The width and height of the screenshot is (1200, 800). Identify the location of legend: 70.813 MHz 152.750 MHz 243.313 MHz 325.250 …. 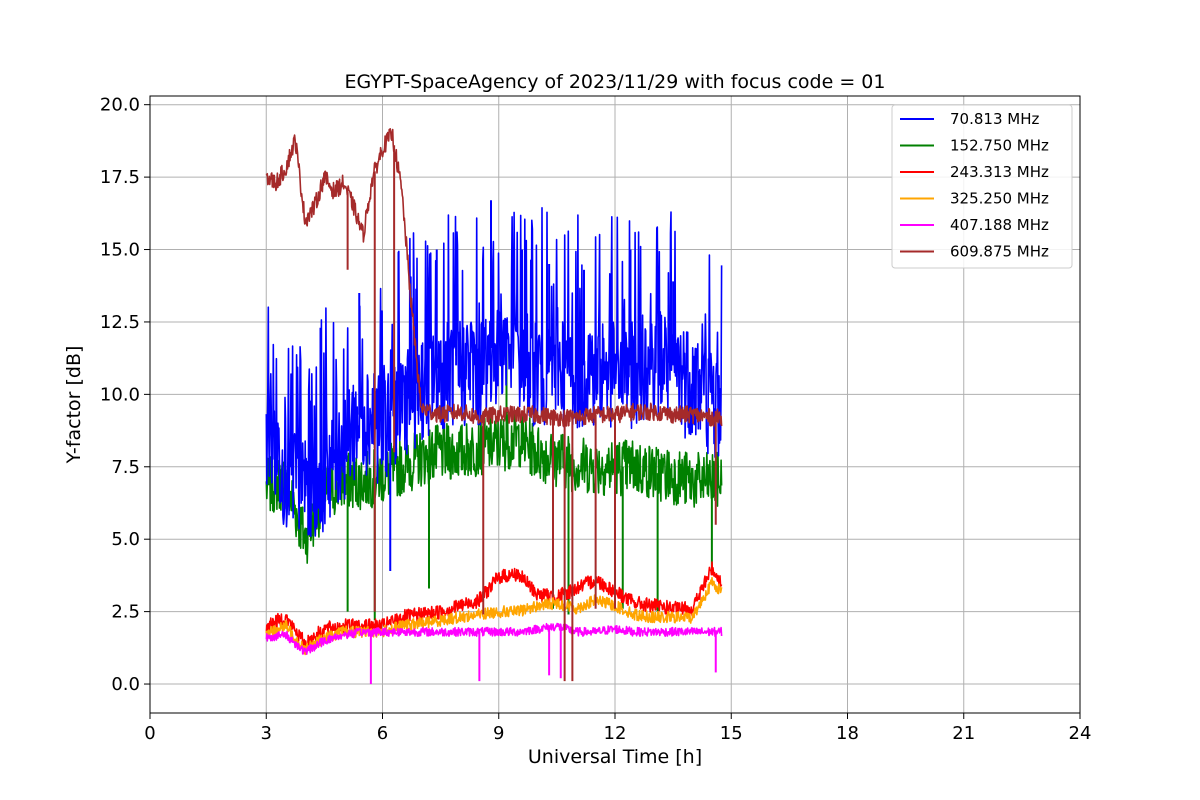
(982, 186).